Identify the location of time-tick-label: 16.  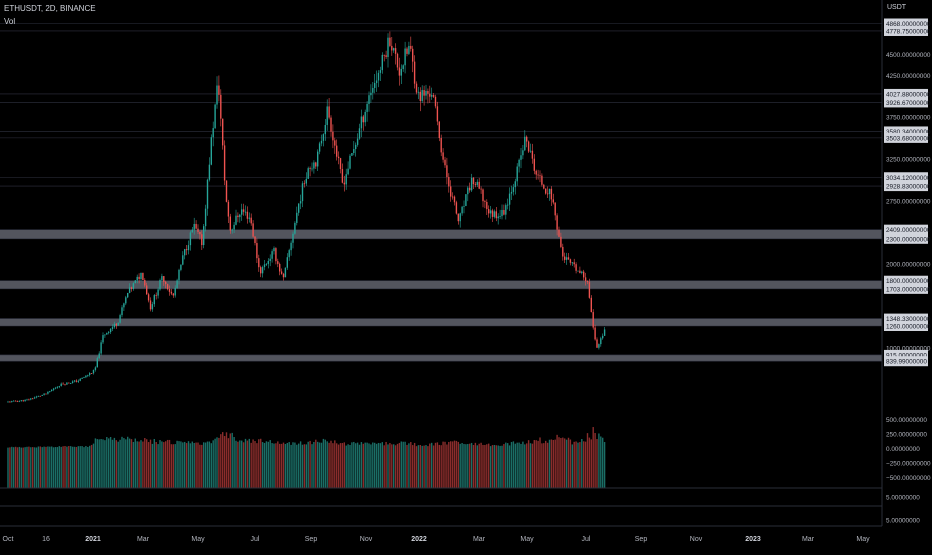
(46, 539).